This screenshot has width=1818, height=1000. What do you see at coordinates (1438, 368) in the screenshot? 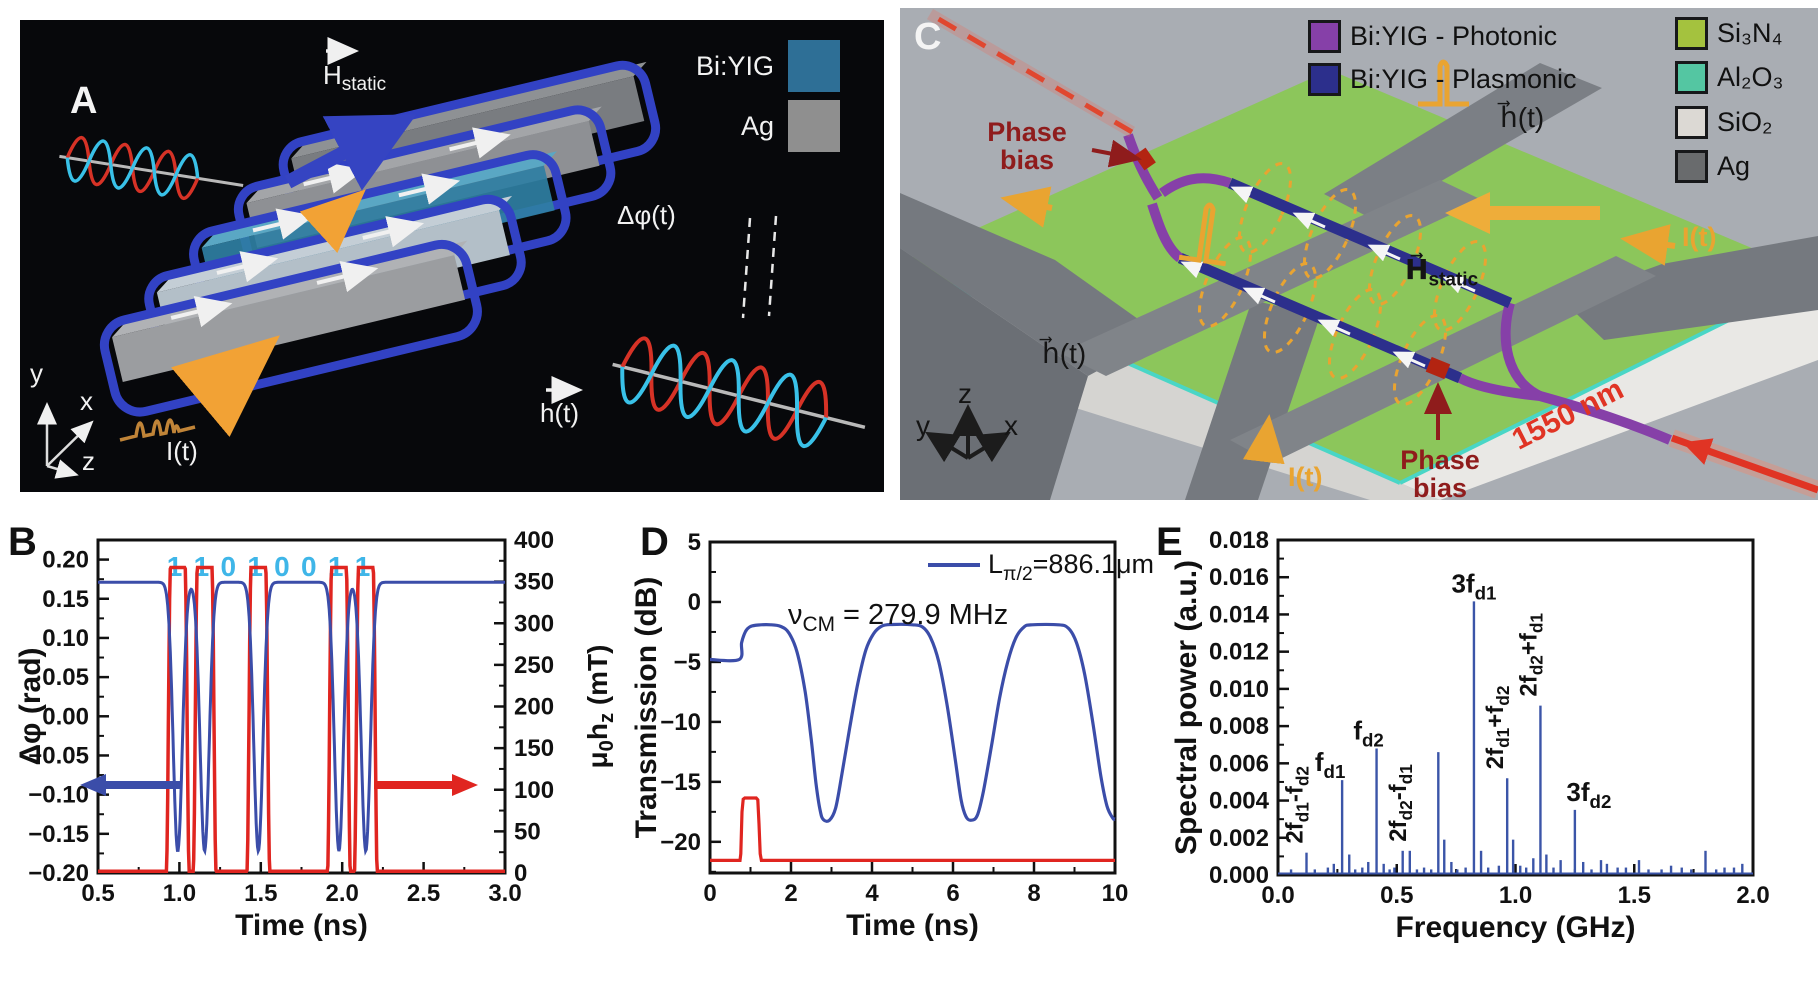
I see `phase-bias-section` at bounding box center [1438, 368].